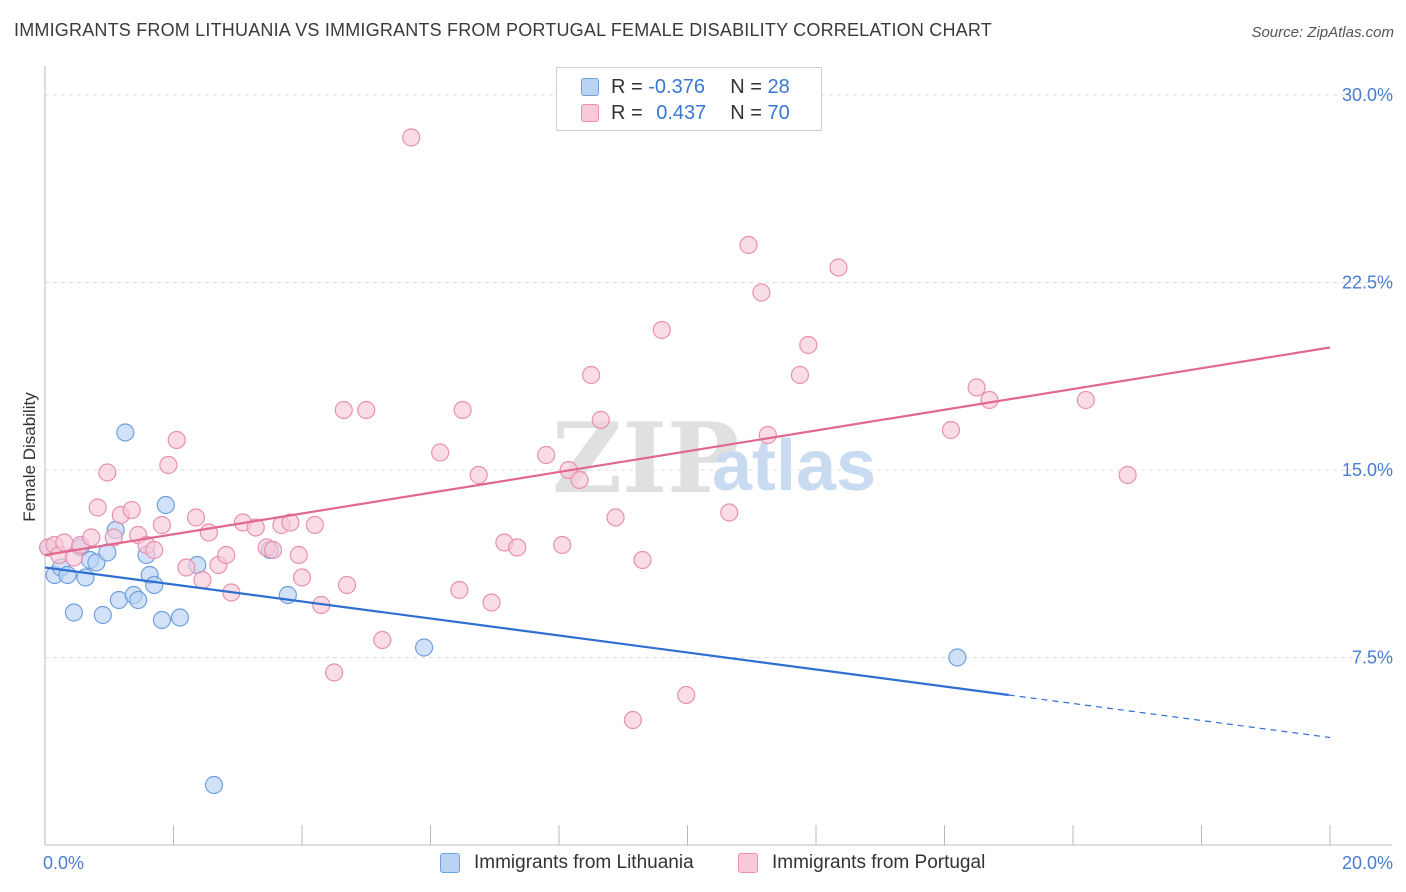  Describe the element at coordinates (1367, 863) in the screenshot. I see `x-tick-label: 20.0%` at that location.